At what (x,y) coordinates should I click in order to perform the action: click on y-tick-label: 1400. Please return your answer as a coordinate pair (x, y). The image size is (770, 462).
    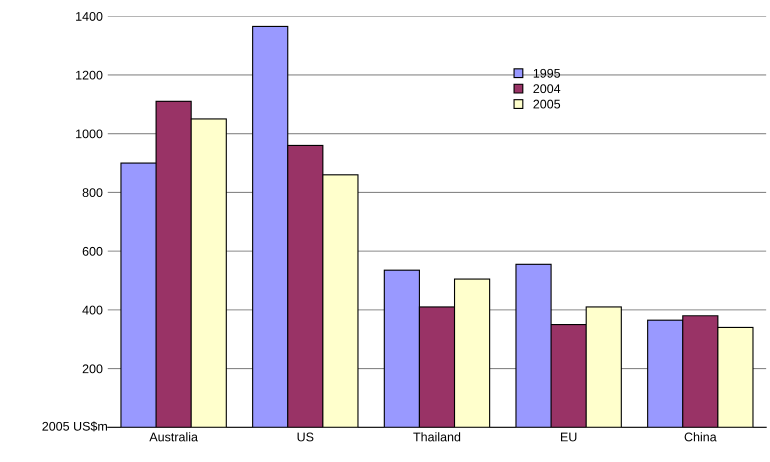
    Looking at the image, I should click on (89, 16).